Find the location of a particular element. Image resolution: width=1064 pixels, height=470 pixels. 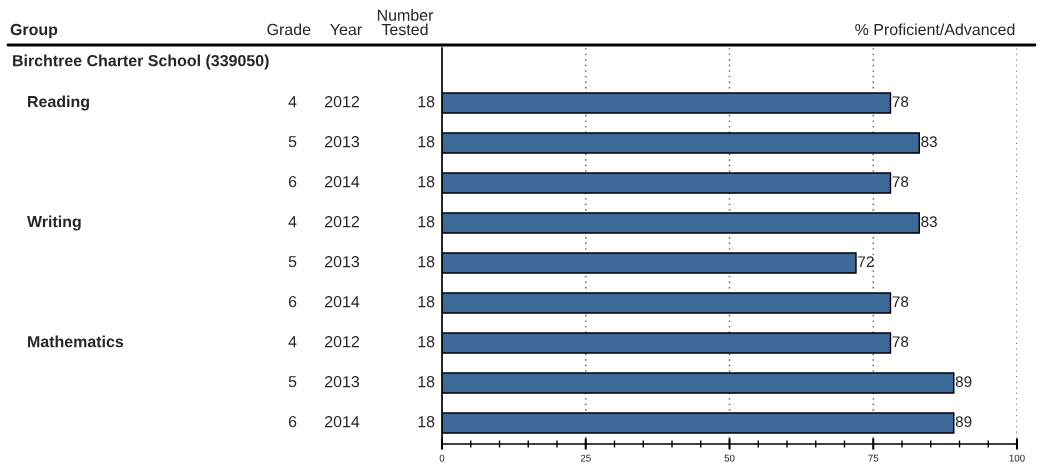

x-tick-label: 100 is located at coordinates (1017, 458).